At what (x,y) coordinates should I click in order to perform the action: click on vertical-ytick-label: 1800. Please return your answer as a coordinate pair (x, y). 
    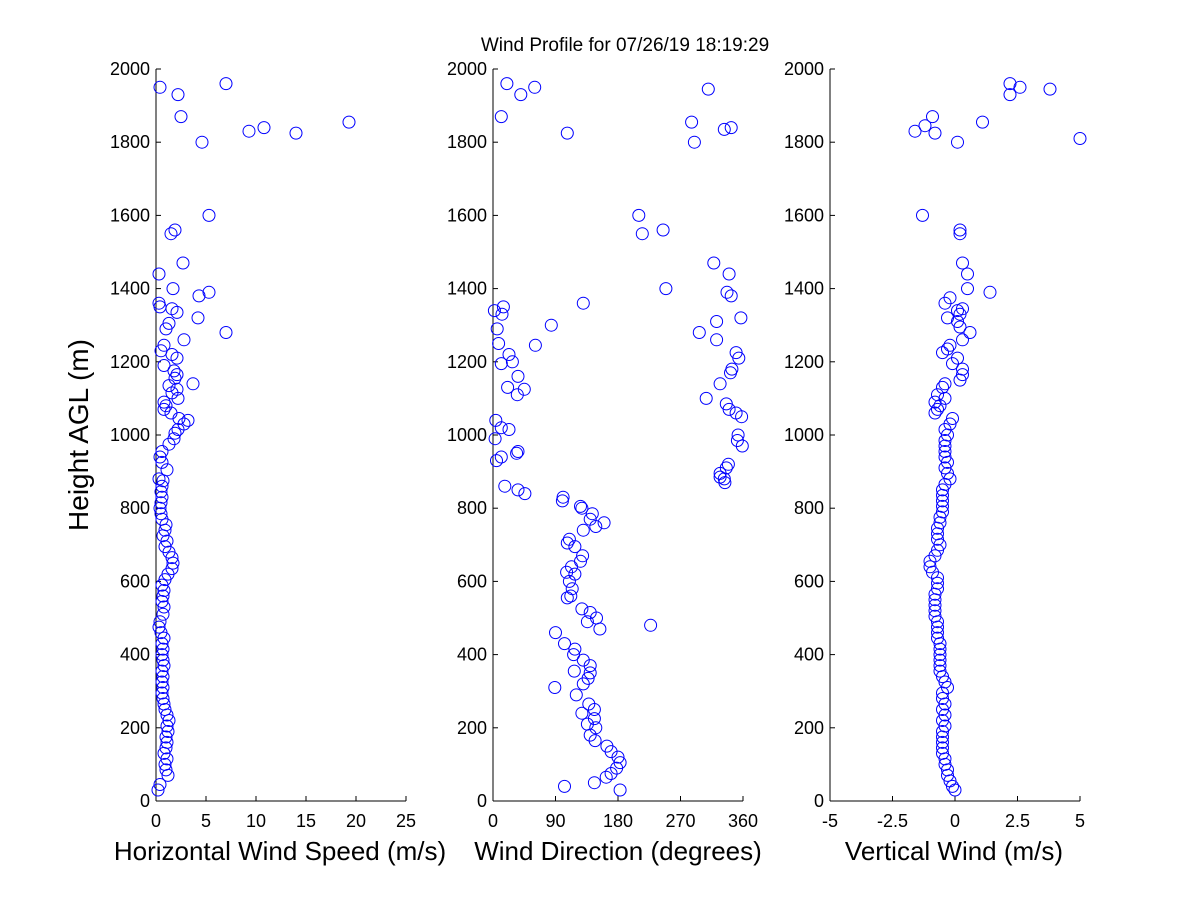
    Looking at the image, I should click on (804, 142).